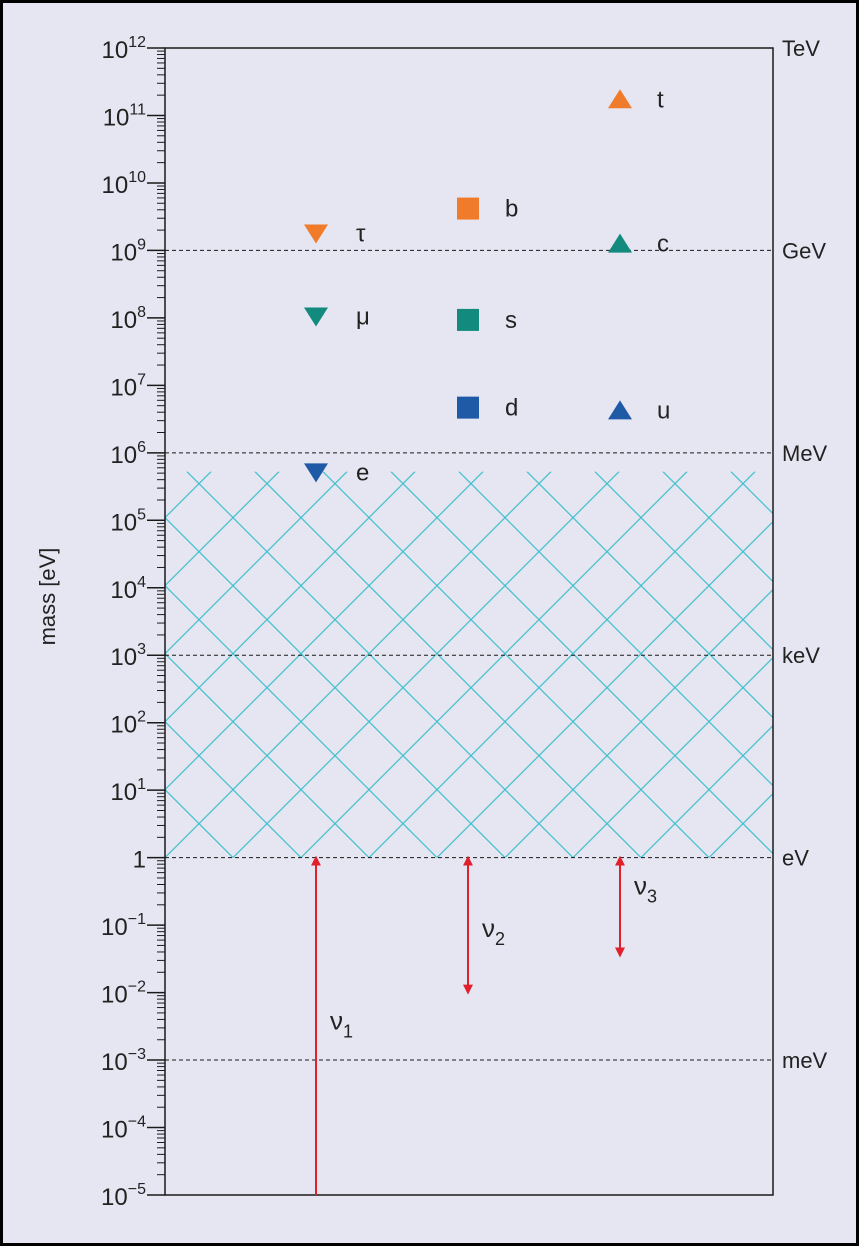  Describe the element at coordinates (801, 48) in the screenshot. I see `unit-label-TeV: TeV` at that location.